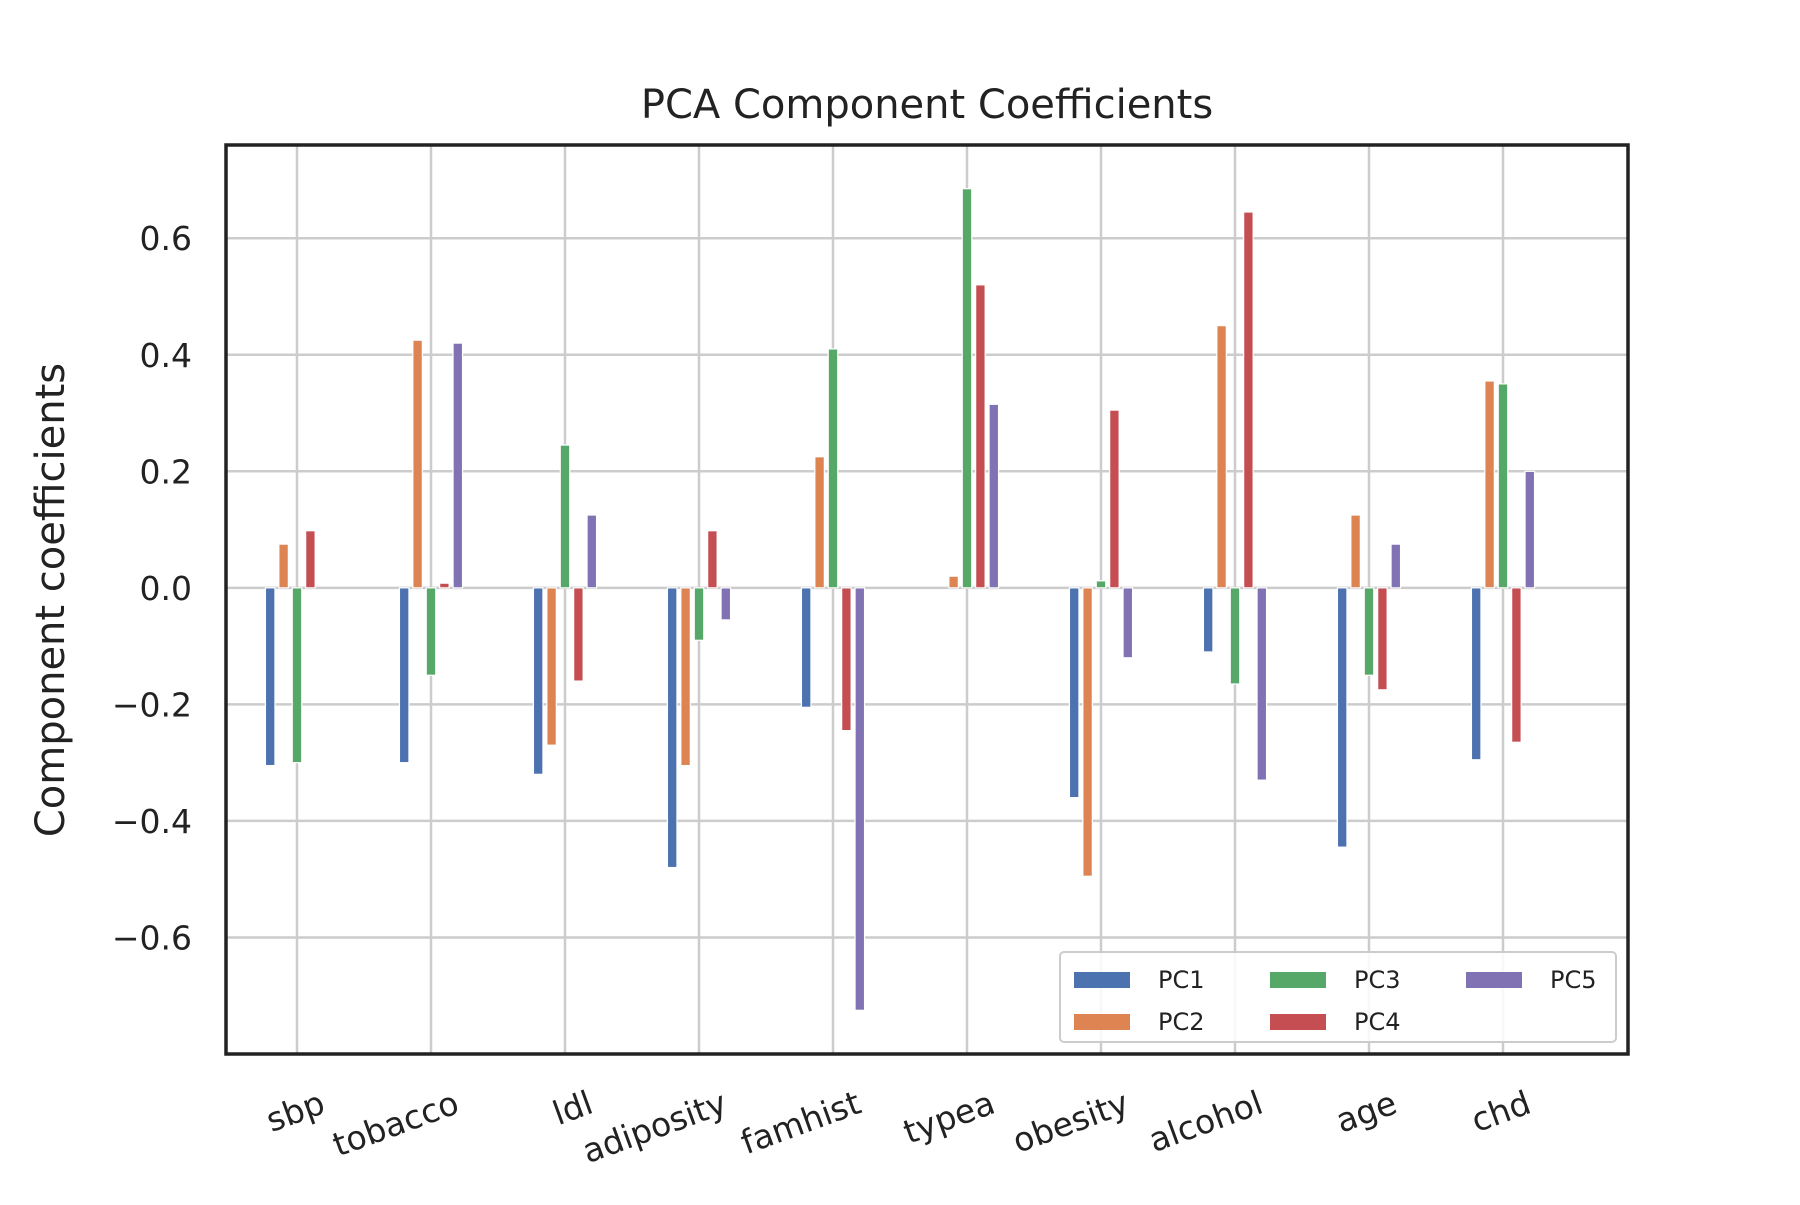 Image resolution: width=1800 pixels, height=1205 pixels. Describe the element at coordinates (592, 551) in the screenshot. I see `bar-pc5-ldl` at that location.